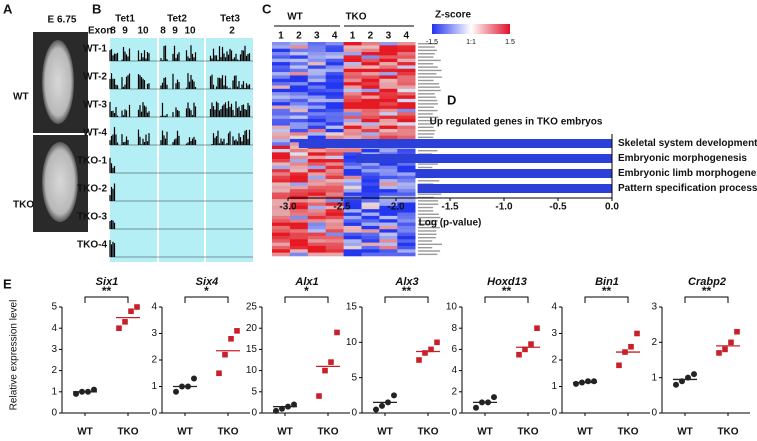 The width and height of the screenshot is (757, 441). Describe the element at coordinates (125, 31) in the screenshot. I see `exon-number: 9` at that location.